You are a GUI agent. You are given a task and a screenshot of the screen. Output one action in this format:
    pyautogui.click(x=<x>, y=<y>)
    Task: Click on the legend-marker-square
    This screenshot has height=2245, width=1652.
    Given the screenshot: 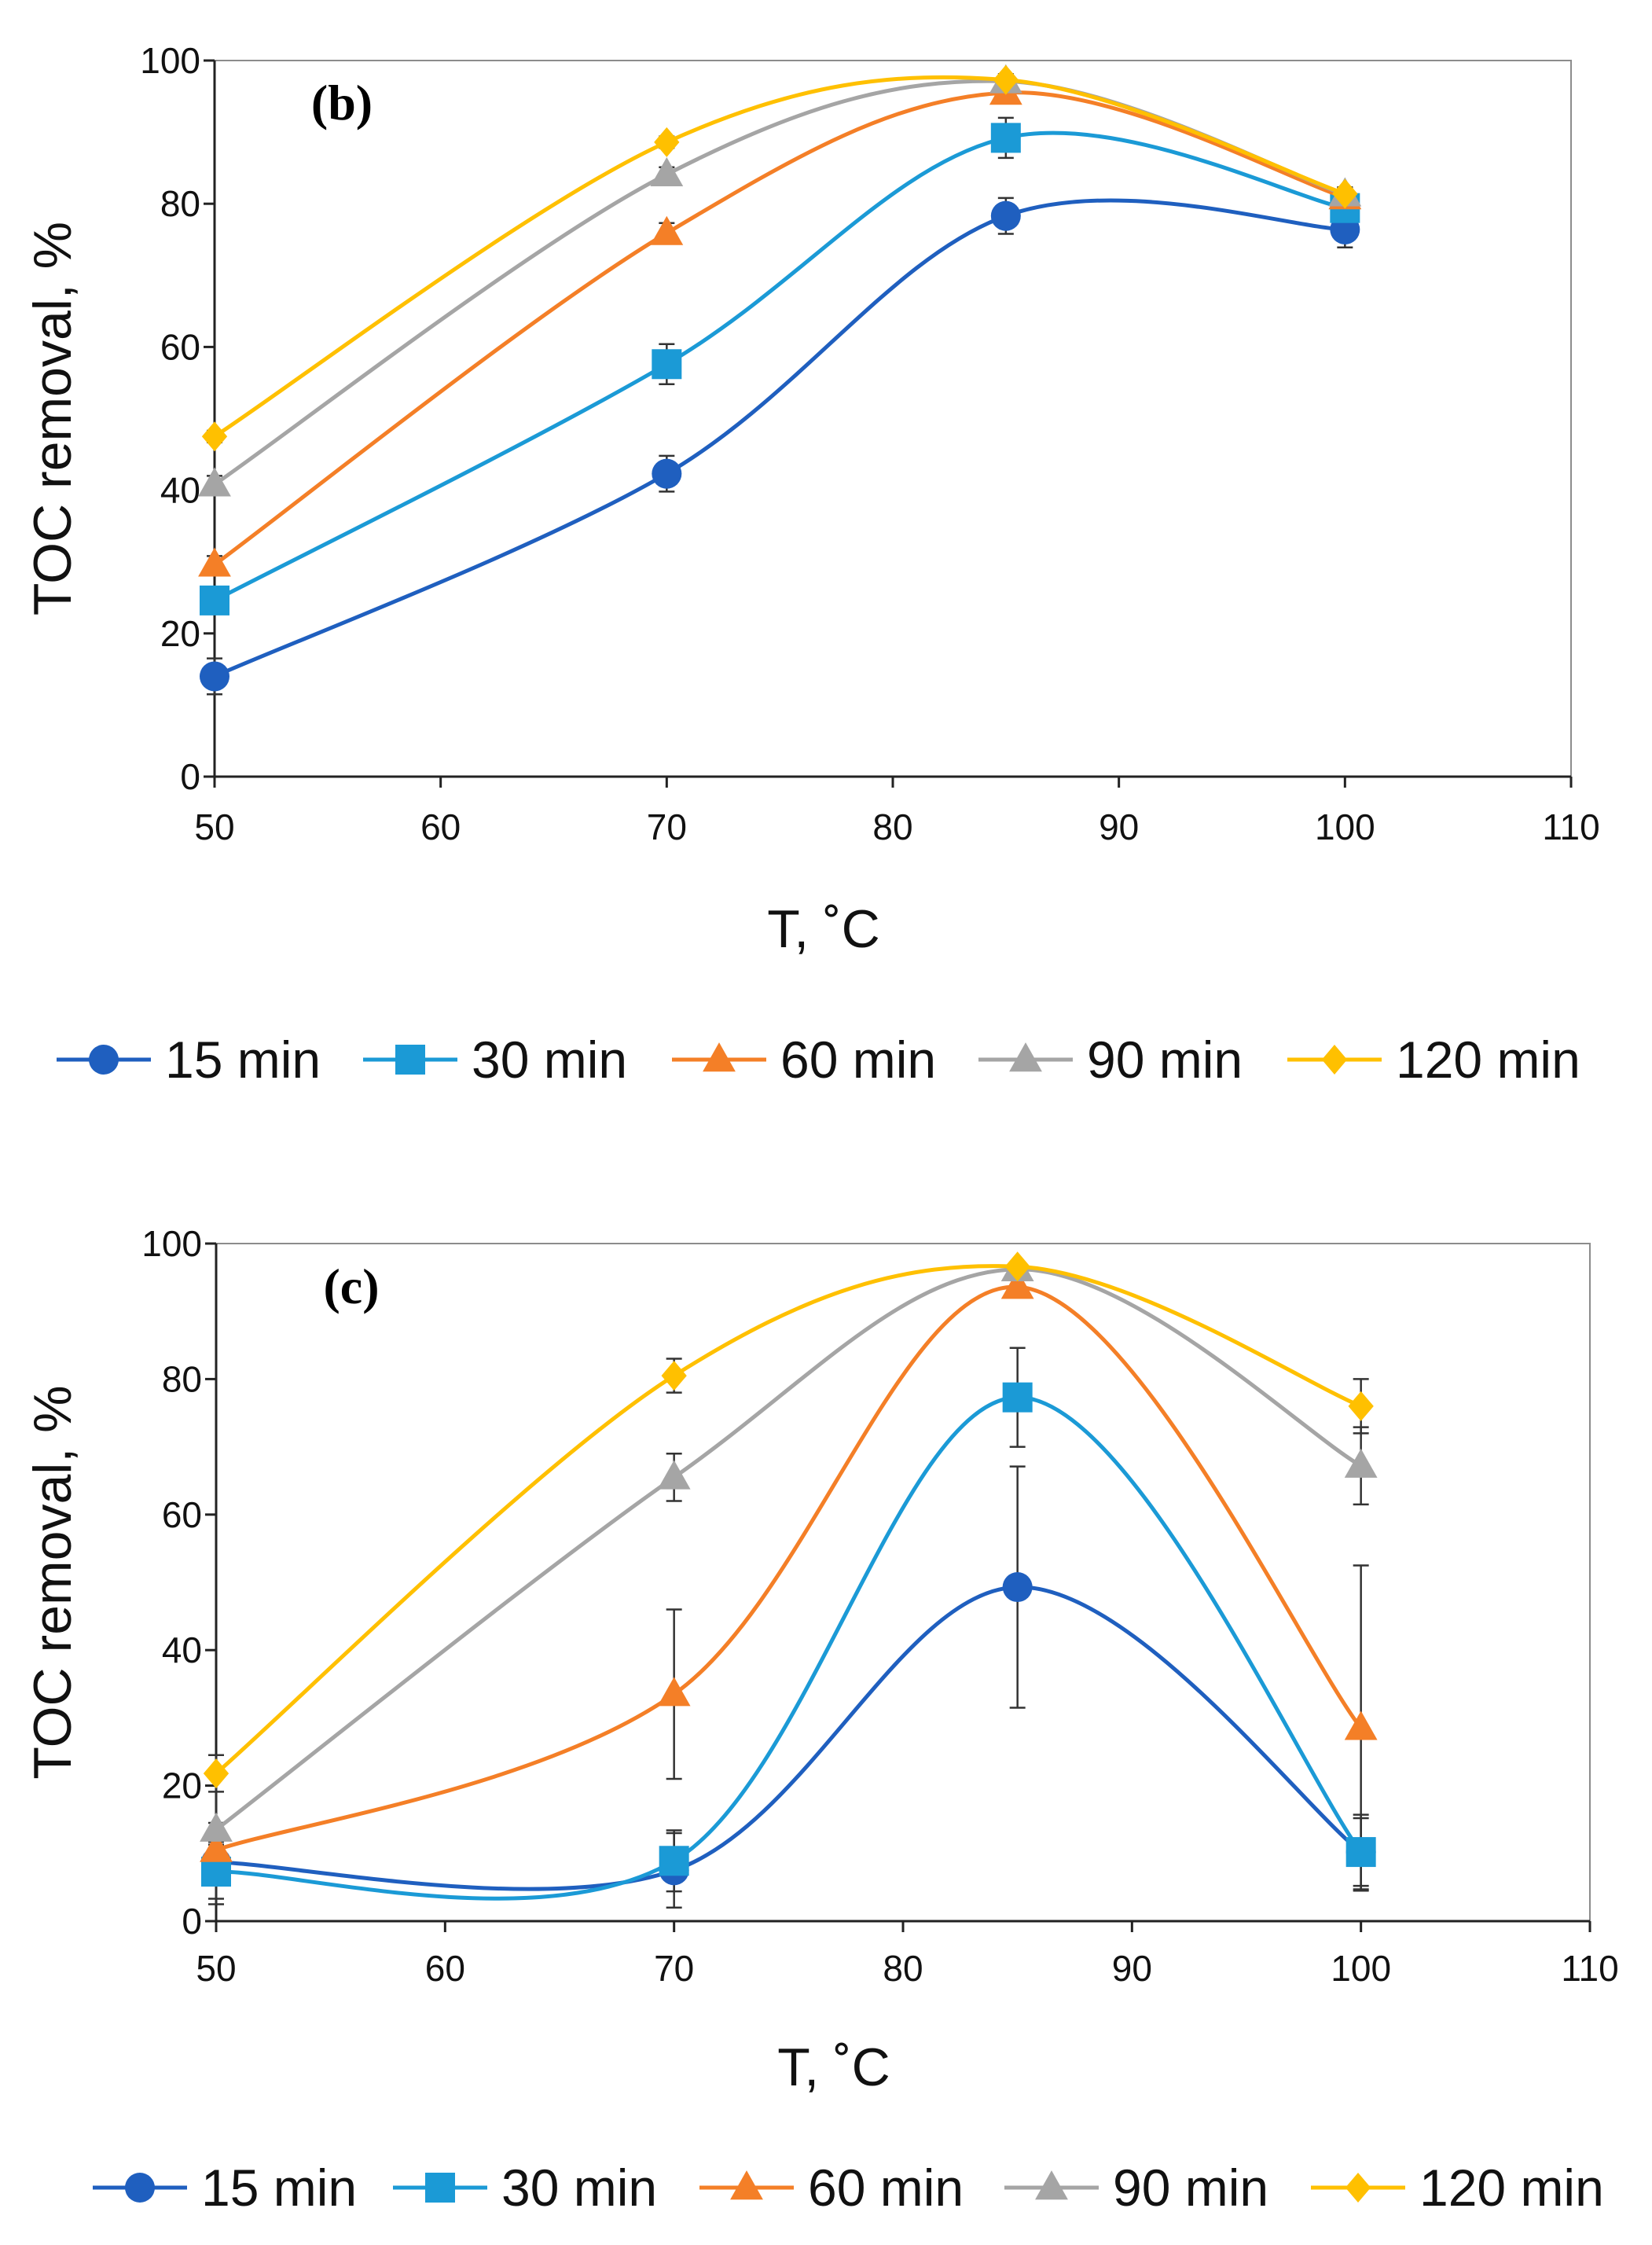 What is the action you would take?
    pyautogui.click(x=440, y=2188)
    